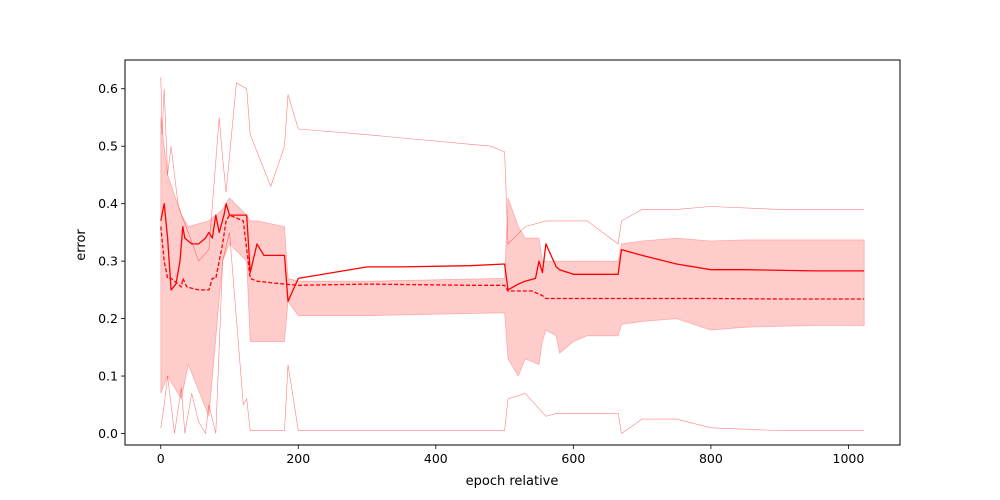 The width and height of the screenshot is (1000, 500). What do you see at coordinates (849, 458) in the screenshot?
I see `x-tick-label: 1000` at bounding box center [849, 458].